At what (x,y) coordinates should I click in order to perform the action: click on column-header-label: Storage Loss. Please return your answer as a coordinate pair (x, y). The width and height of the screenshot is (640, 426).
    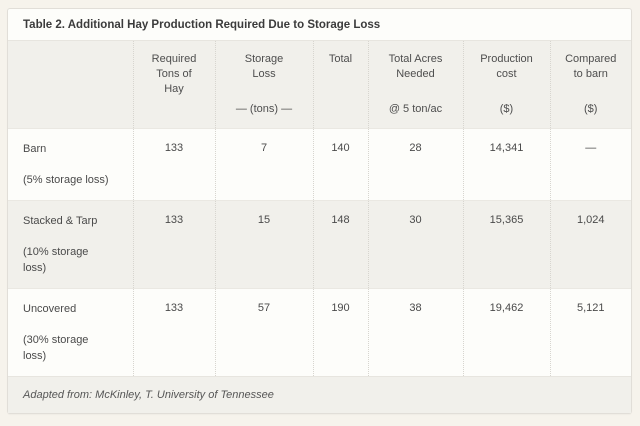
    Looking at the image, I should click on (264, 66).